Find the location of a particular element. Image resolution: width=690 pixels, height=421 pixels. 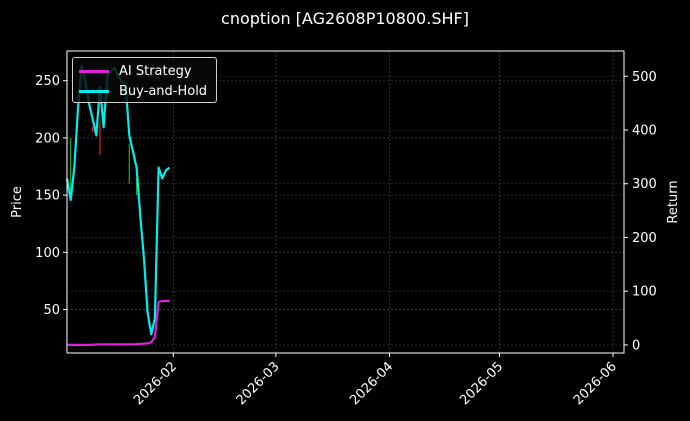

y2-tick-label: 300 is located at coordinates (644, 184).